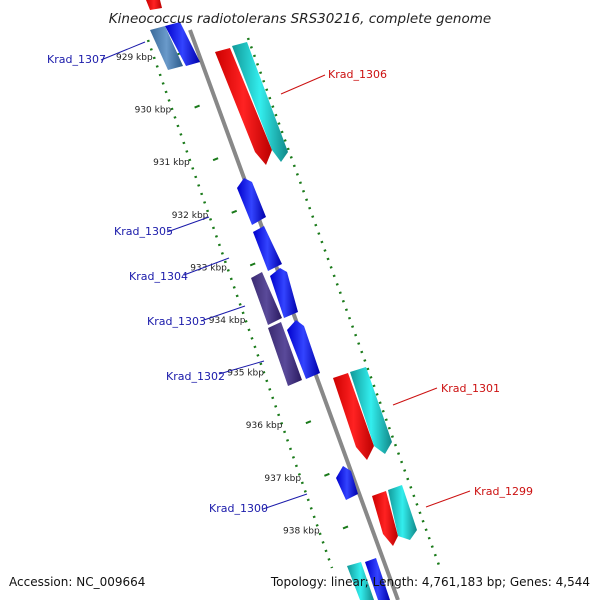 This screenshot has width=600, height=600. I want to click on axis-tick-label: 935 kbp, so click(245, 374).